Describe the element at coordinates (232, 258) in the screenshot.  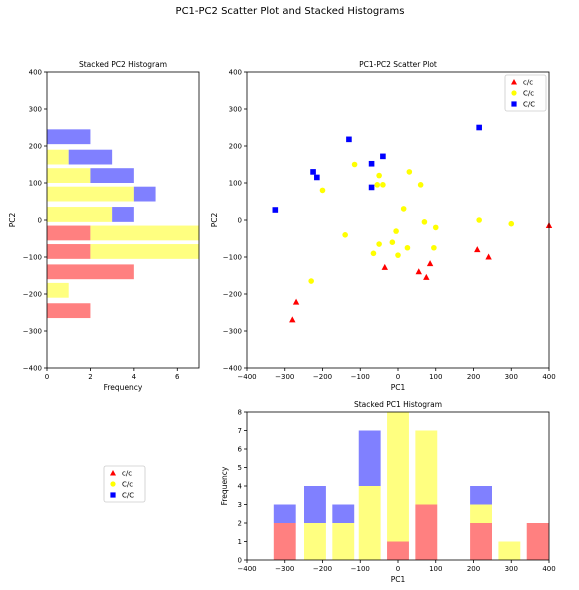
I see `y-tick-label: −100` at that location.